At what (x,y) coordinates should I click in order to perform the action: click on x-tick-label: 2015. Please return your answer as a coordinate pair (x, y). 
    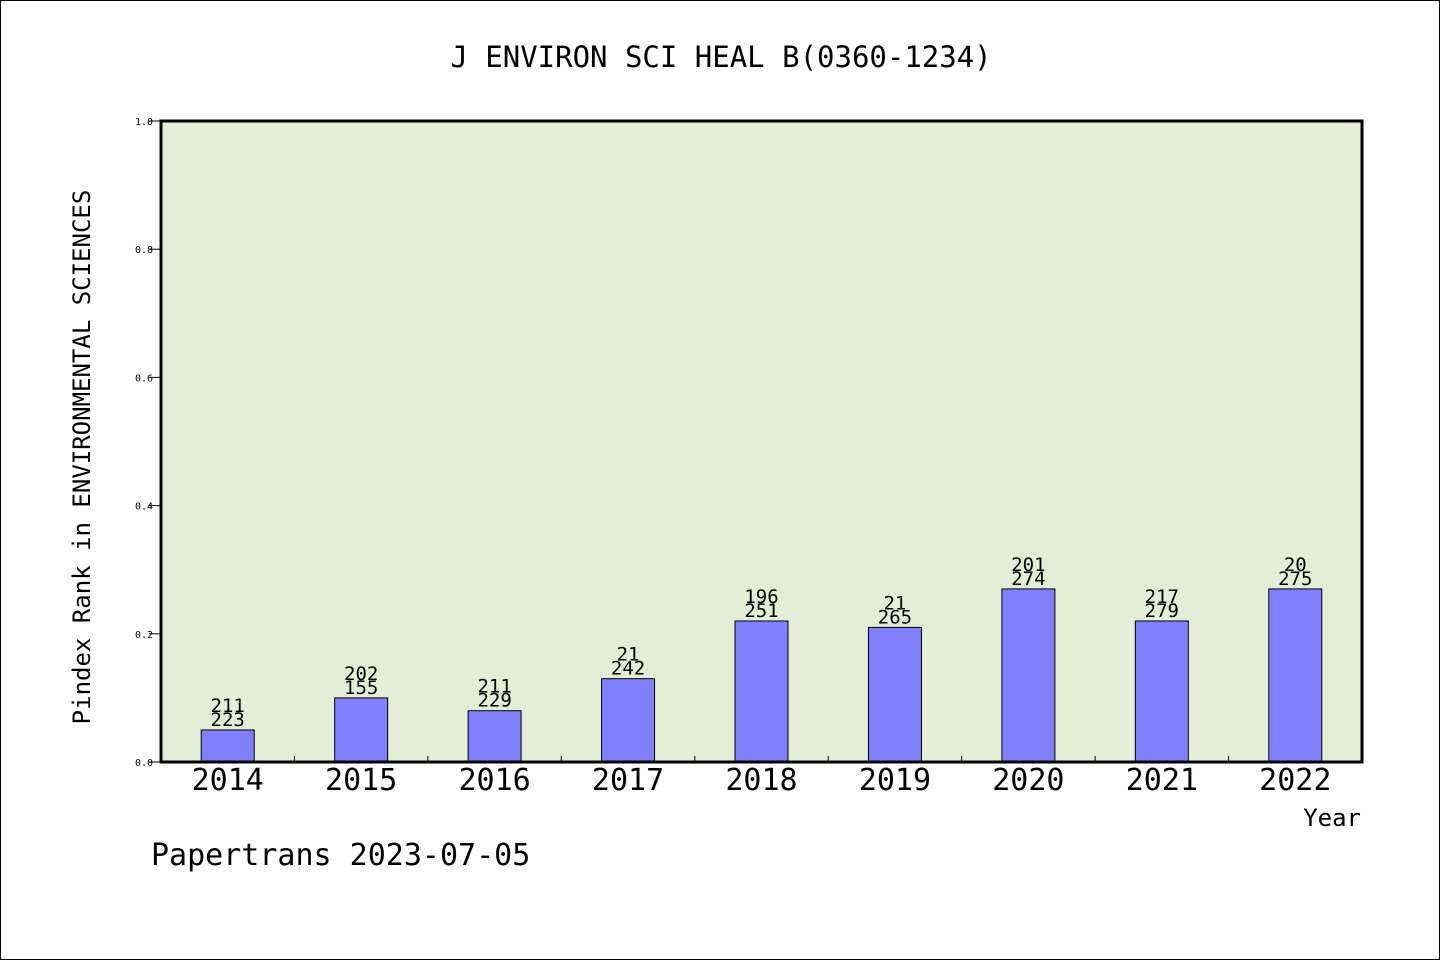
    Looking at the image, I should click on (361, 780).